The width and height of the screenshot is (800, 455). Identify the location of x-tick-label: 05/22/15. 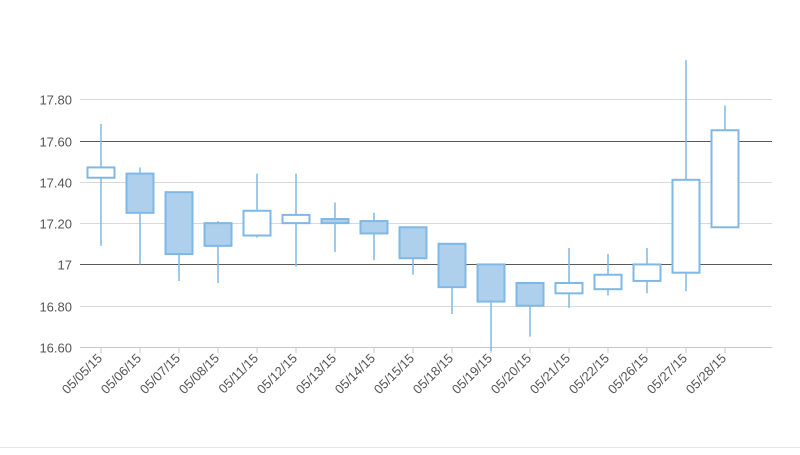
(589, 374).